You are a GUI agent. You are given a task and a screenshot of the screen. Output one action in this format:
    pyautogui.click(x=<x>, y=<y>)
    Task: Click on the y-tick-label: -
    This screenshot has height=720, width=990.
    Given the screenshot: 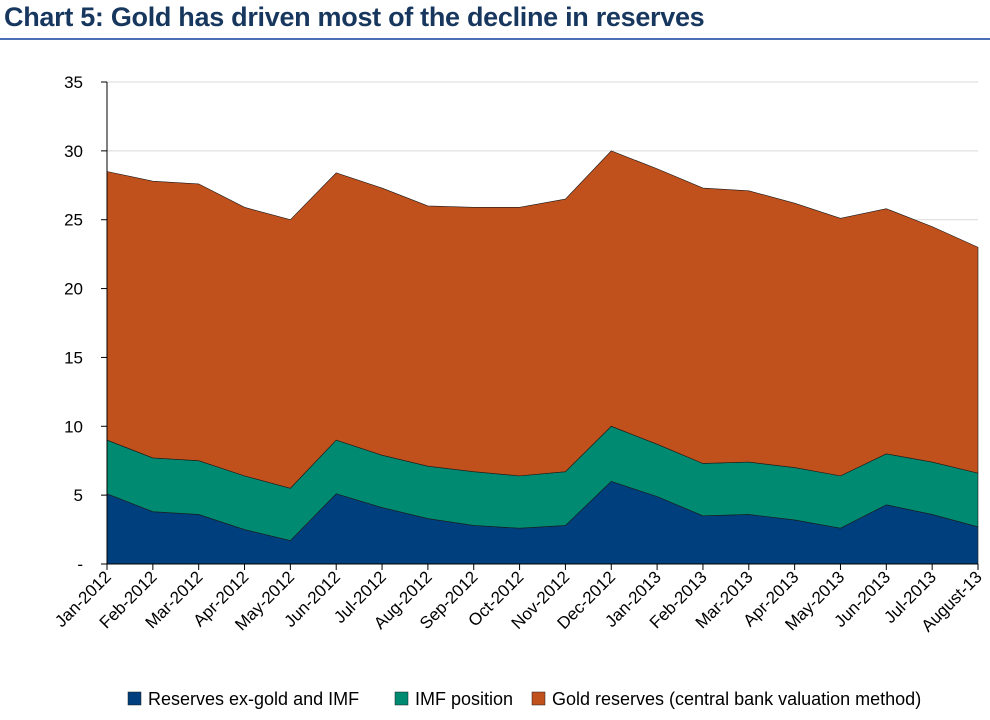 What is the action you would take?
    pyautogui.click(x=80, y=564)
    